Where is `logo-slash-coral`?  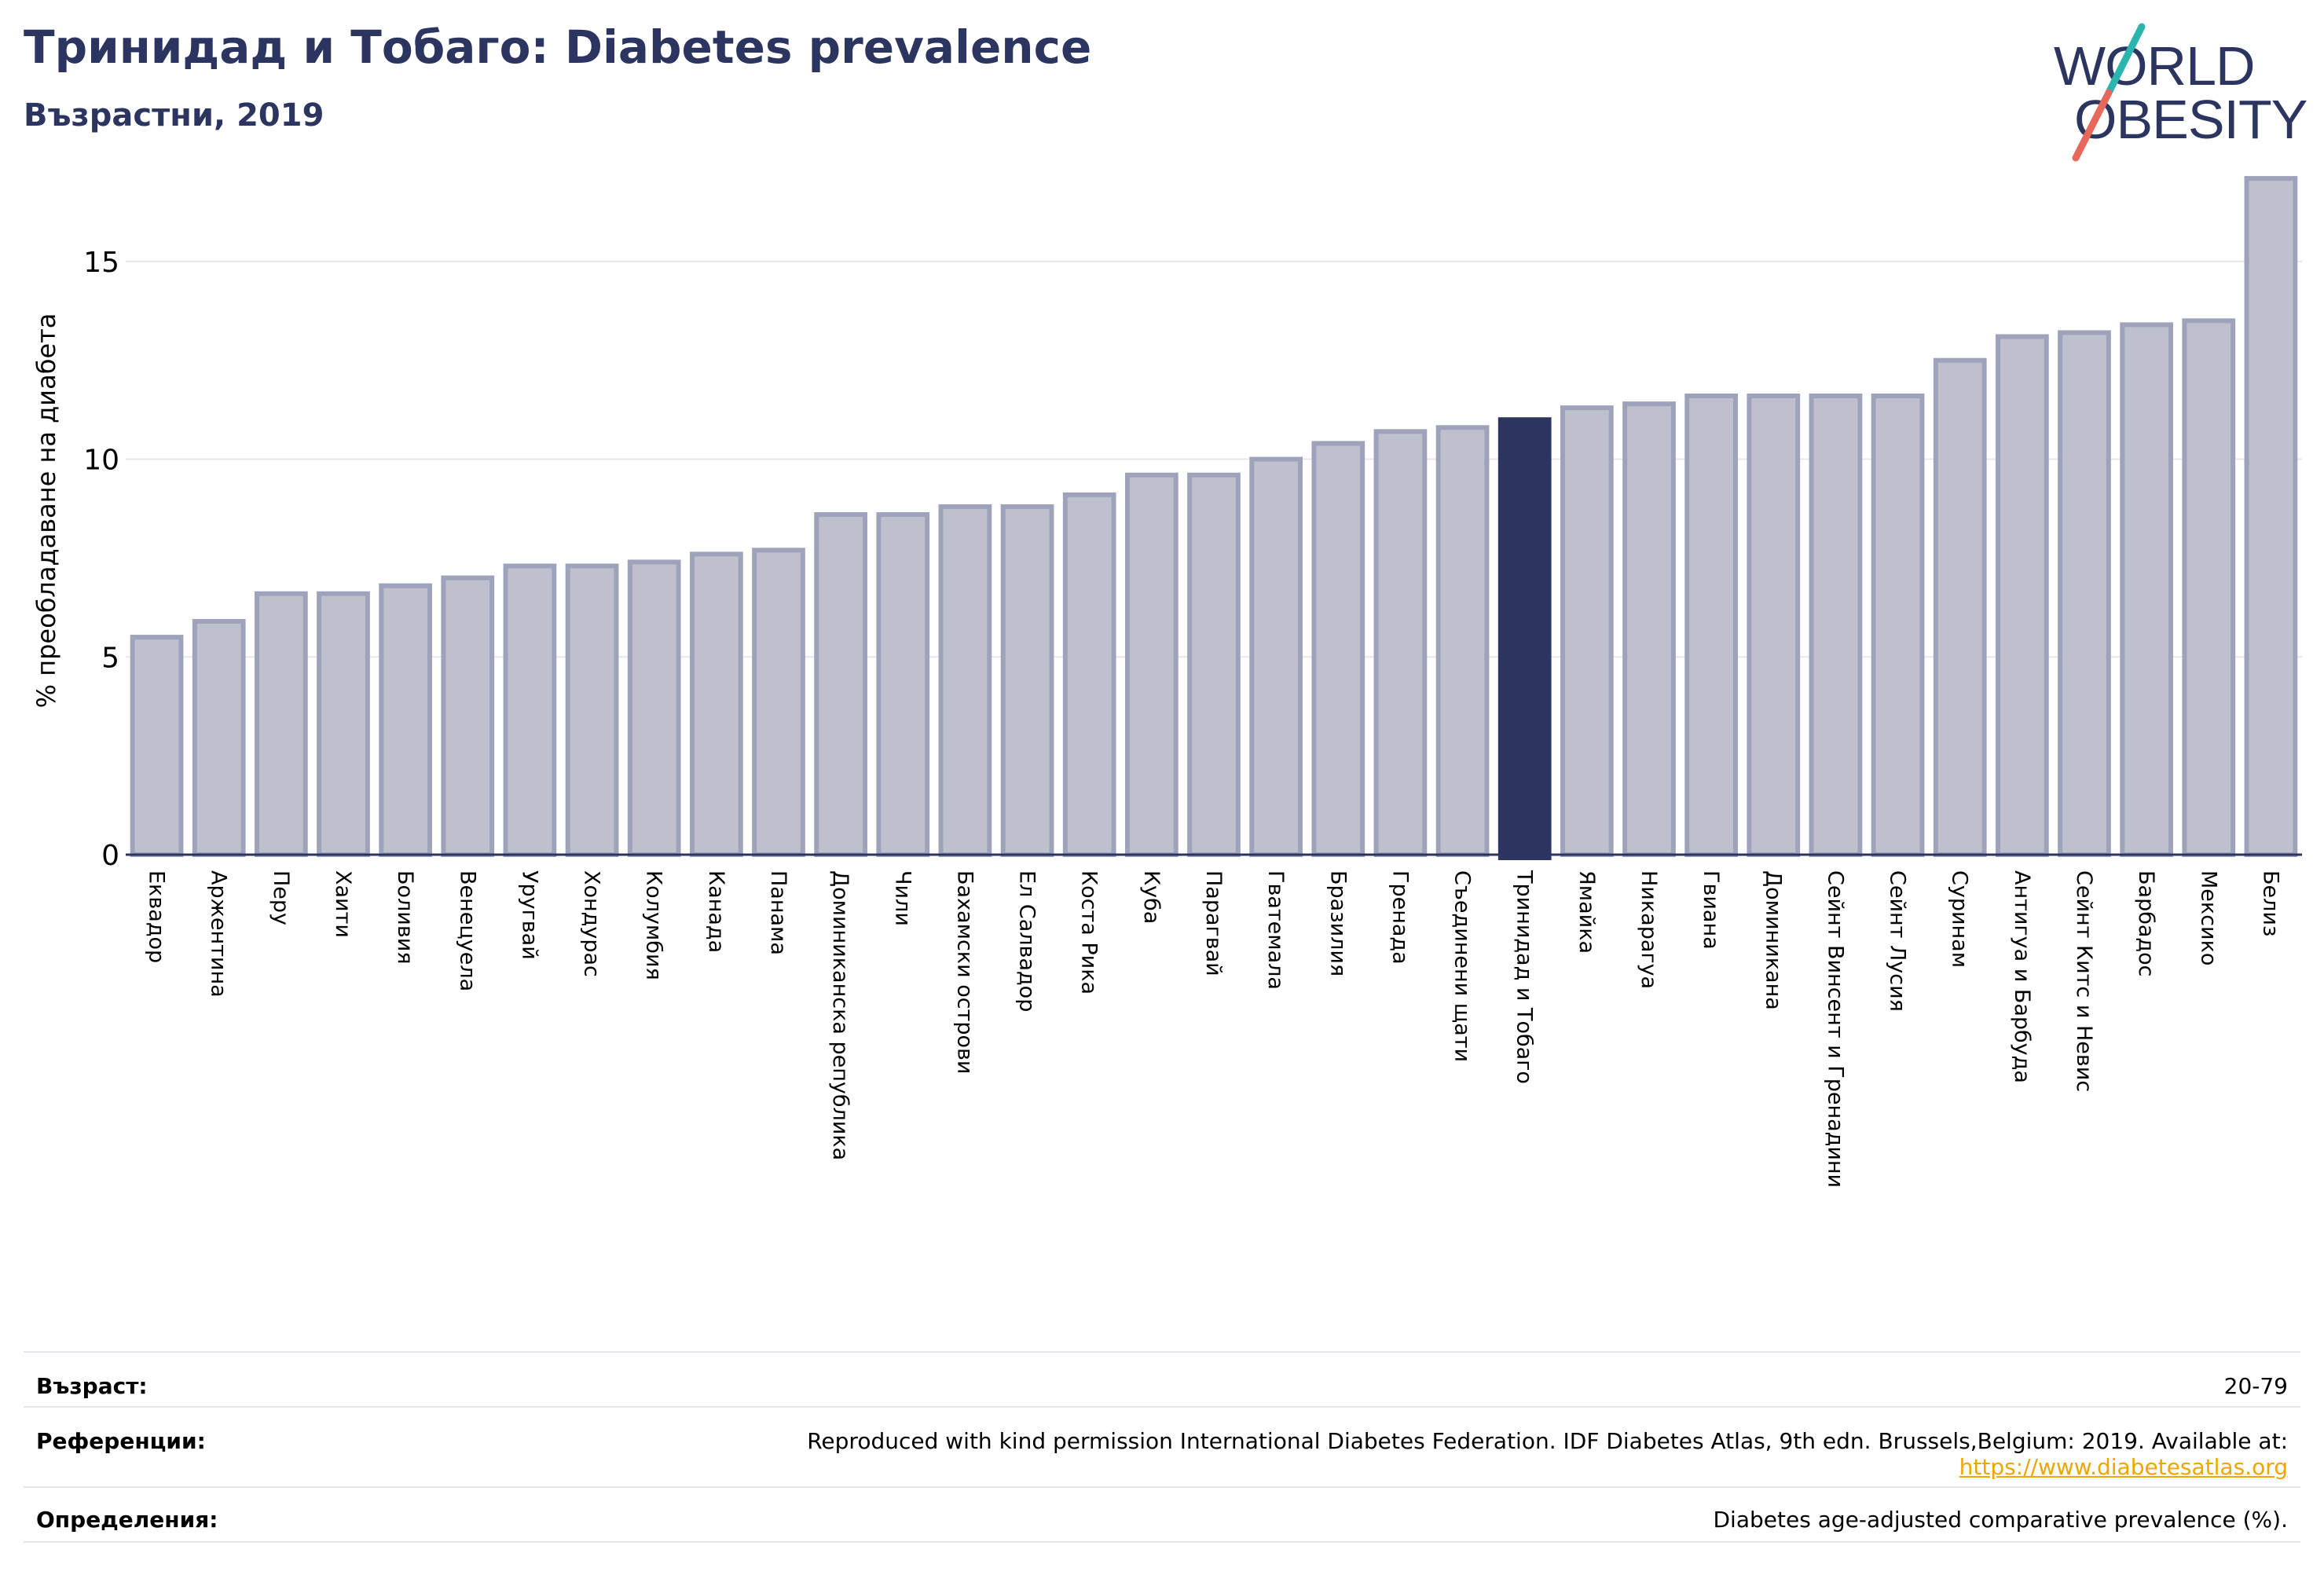
logo-slash-coral is located at coordinates (2092, 125).